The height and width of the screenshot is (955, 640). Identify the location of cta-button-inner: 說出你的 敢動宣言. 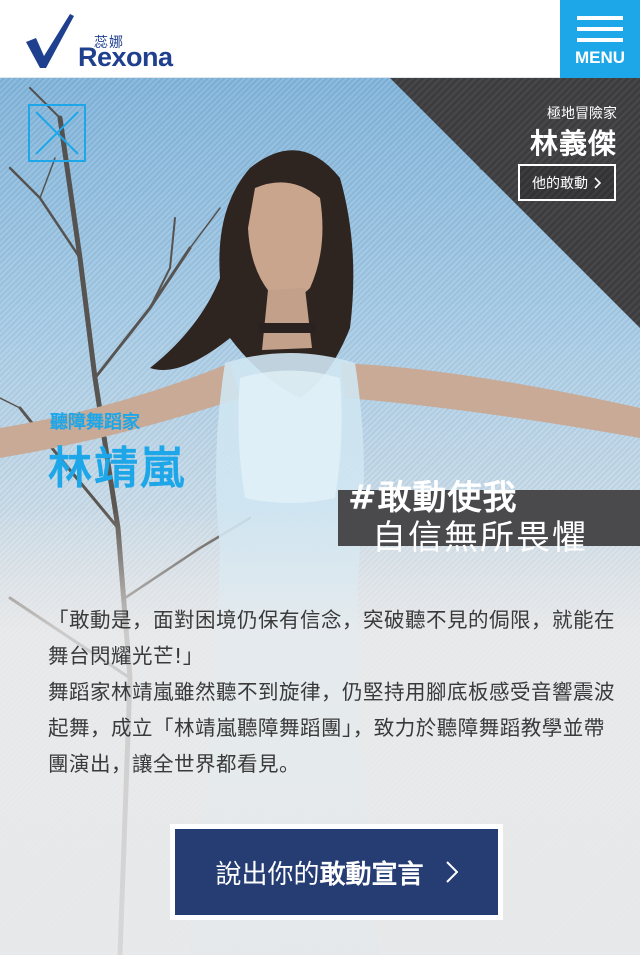
(336, 872).